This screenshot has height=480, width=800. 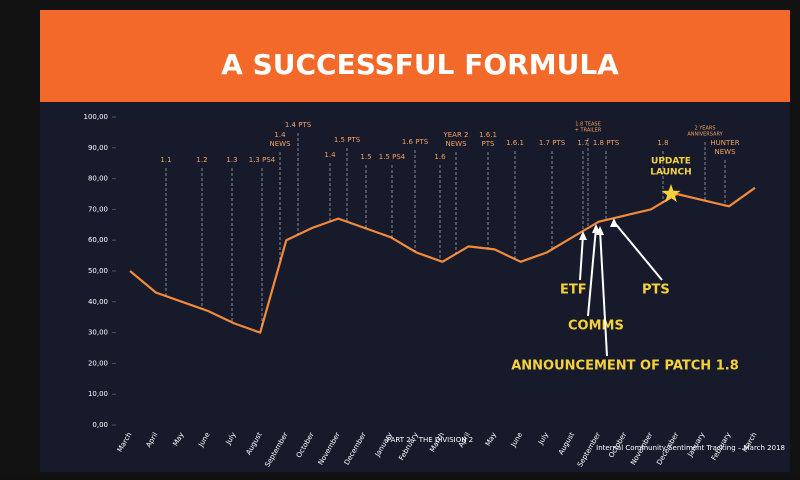 I want to click on annotation-label: 1.8 TEASE, so click(x=588, y=125).